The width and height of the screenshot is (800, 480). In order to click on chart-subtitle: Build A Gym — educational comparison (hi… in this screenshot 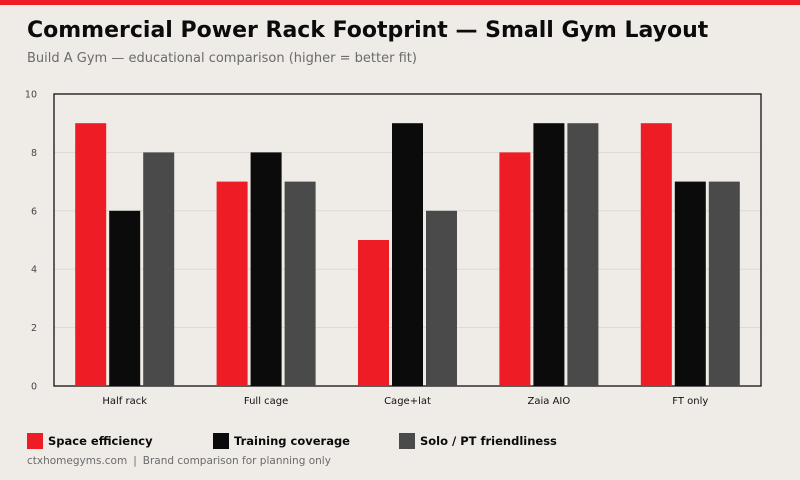, I will do `click(222, 58)`.